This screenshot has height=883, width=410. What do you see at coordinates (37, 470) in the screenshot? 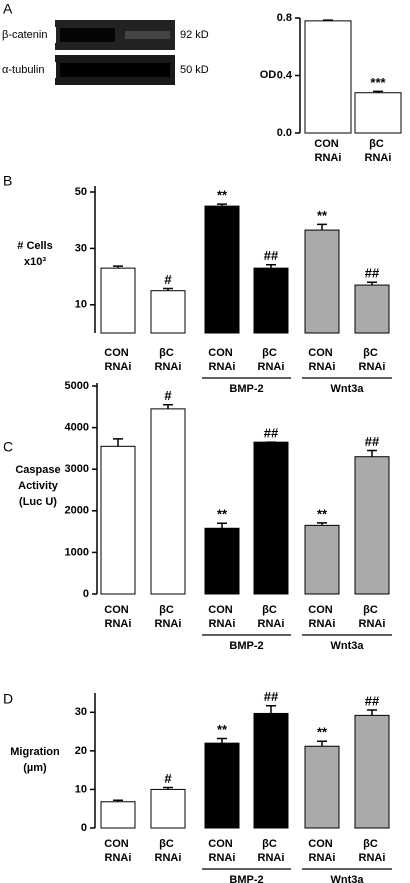
I see `y-axis-label: Caspase` at bounding box center [37, 470].